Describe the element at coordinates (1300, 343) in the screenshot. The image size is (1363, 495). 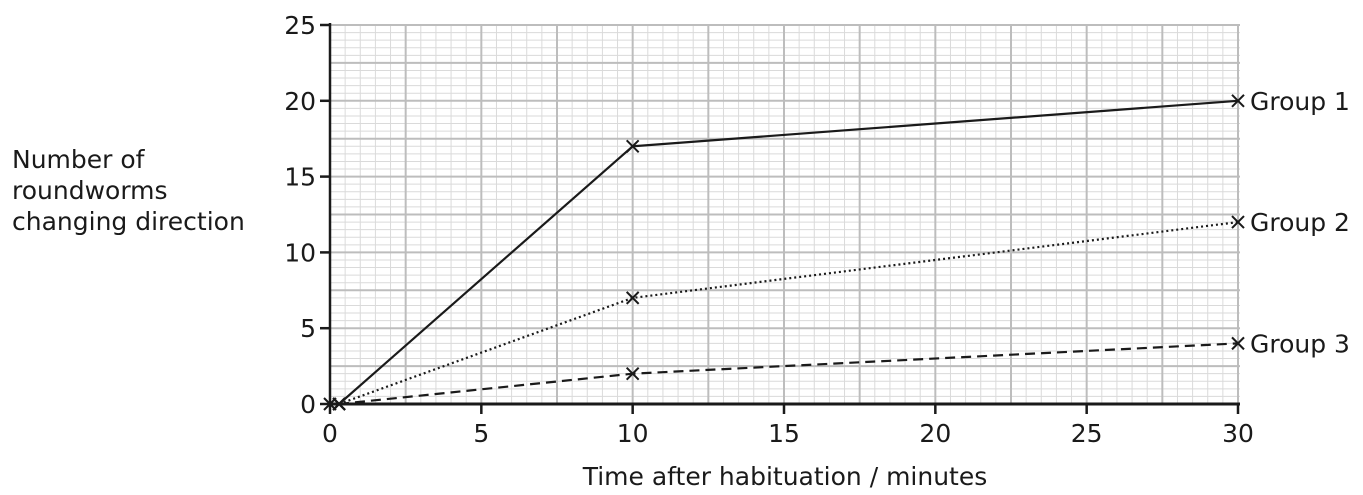
I see `series-label-3: Group 3` at that location.